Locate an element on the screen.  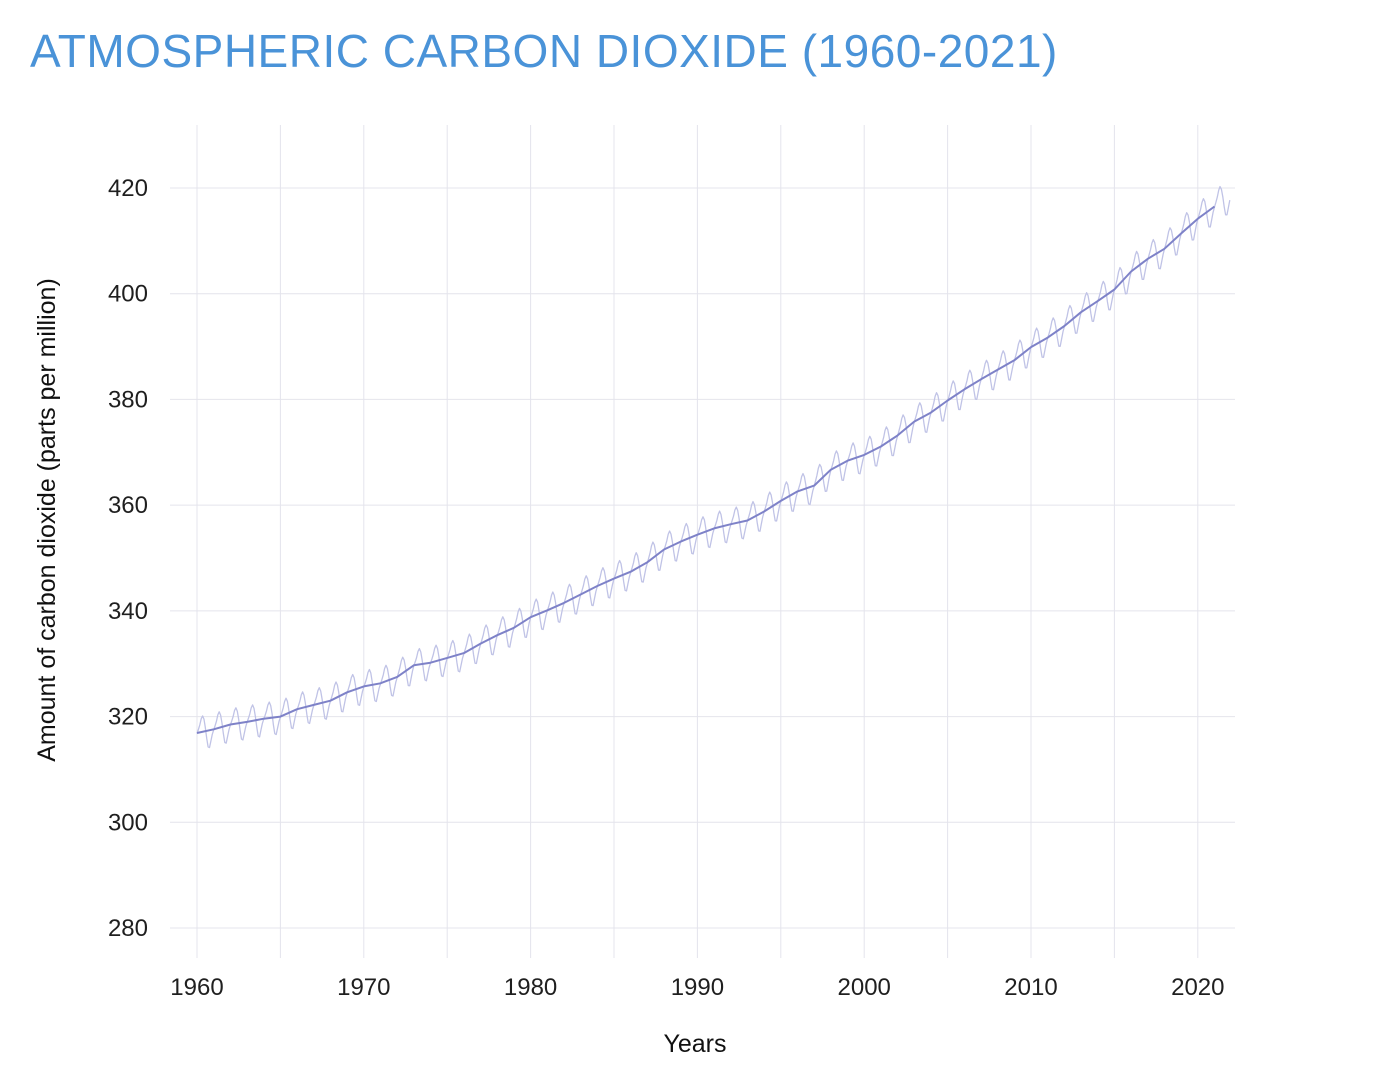
x-tick-label: 1980 is located at coordinates (530, 987).